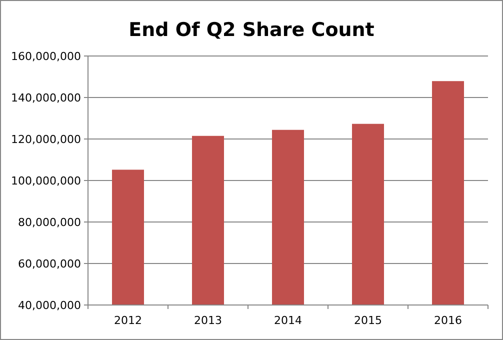 The image size is (503, 340). What do you see at coordinates (448, 320) in the screenshot?
I see `x-tick-label: 2016` at bounding box center [448, 320].